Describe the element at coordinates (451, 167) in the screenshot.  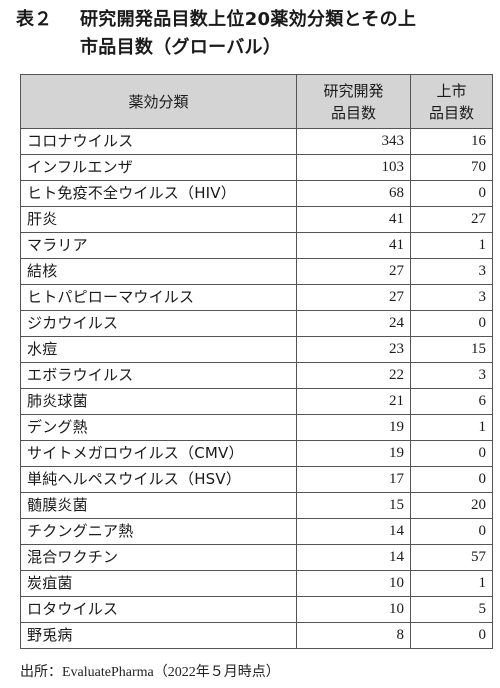
I see `marketed-count-cell: 70` at that location.